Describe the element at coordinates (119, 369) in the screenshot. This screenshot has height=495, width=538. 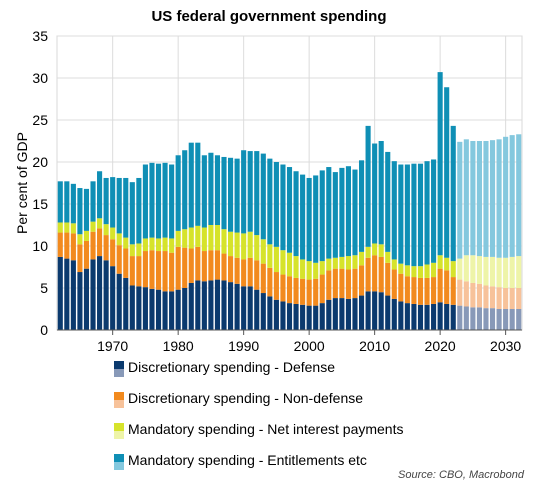
I see `legend-swatch-defense` at that location.